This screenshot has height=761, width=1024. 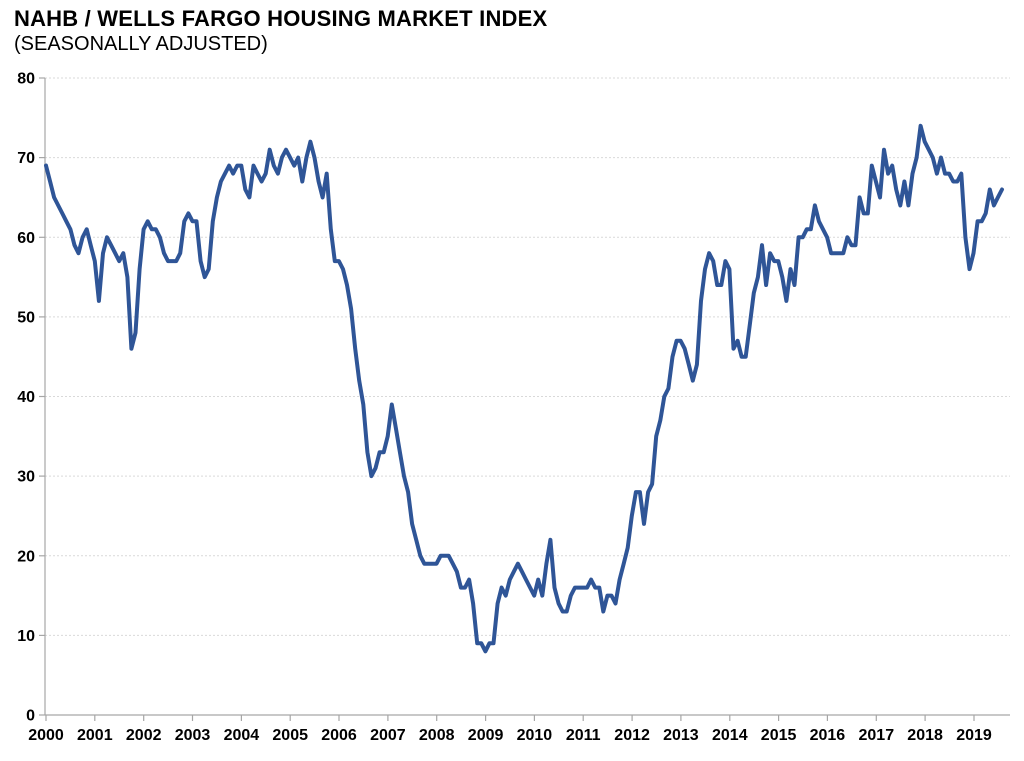 I want to click on y-tick-label: 30, so click(x=26, y=477).